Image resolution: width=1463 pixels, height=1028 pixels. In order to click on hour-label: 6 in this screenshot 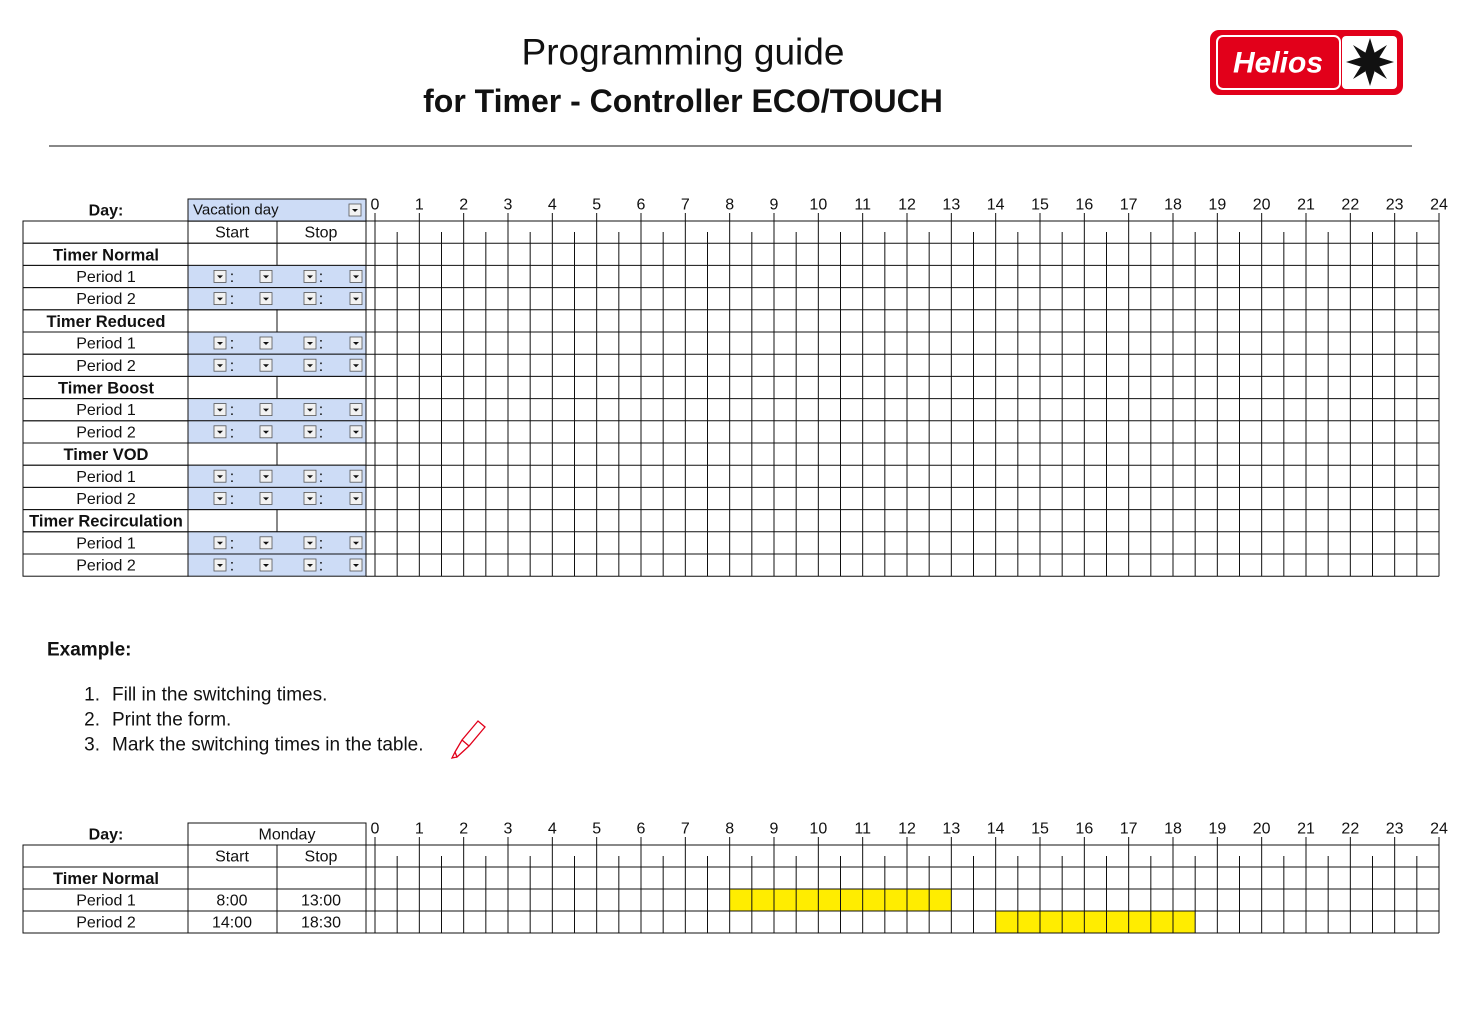, I will do `click(641, 205)`.